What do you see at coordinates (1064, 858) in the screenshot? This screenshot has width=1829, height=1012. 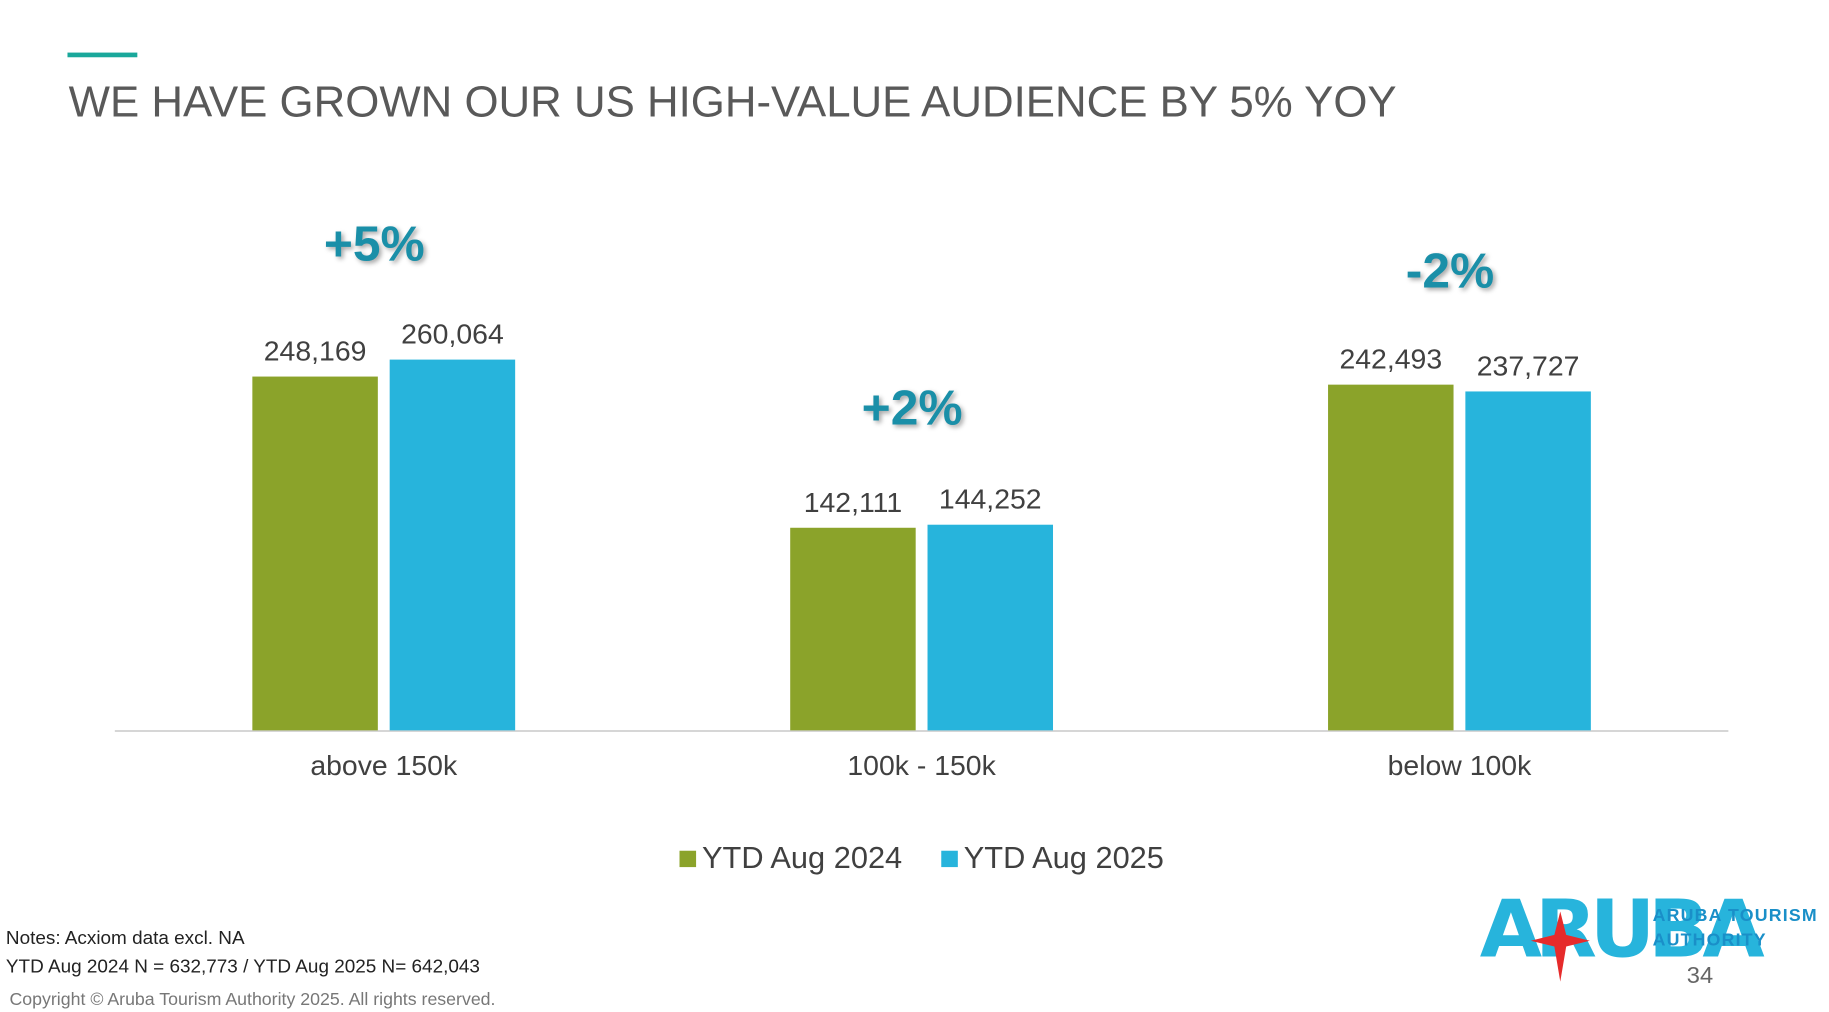 I see `legend-label: YTD Aug 2025` at bounding box center [1064, 858].